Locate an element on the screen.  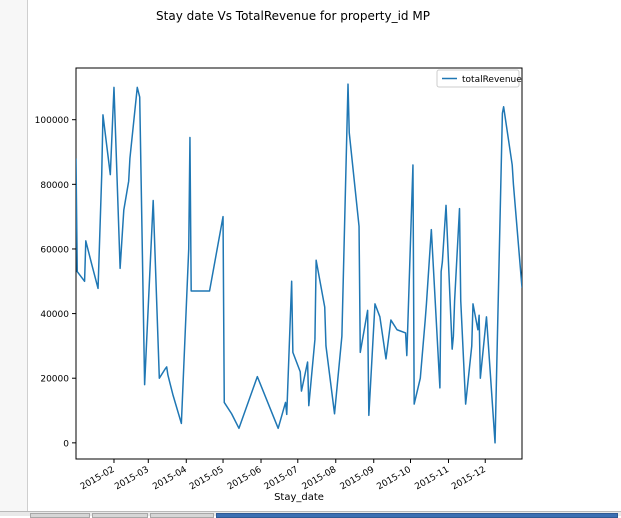
x-tick-label: 2015-06 is located at coordinates (245, 479).